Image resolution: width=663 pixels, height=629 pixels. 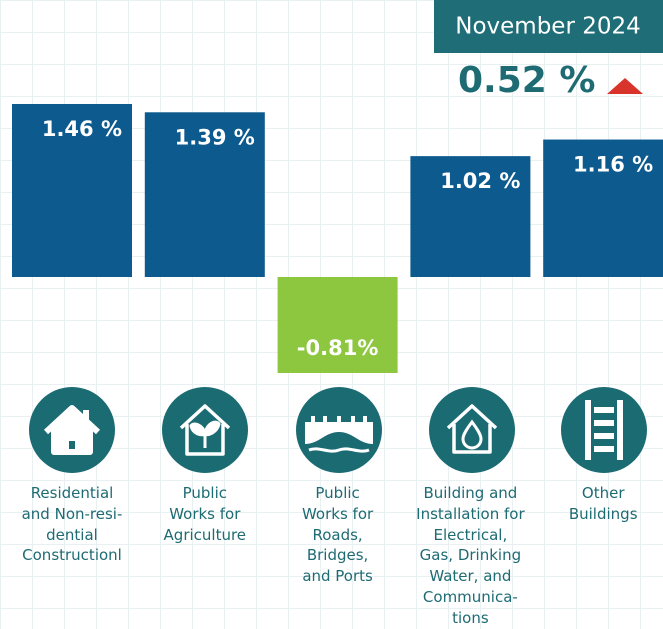 I want to click on icons, so click(x=338, y=430).